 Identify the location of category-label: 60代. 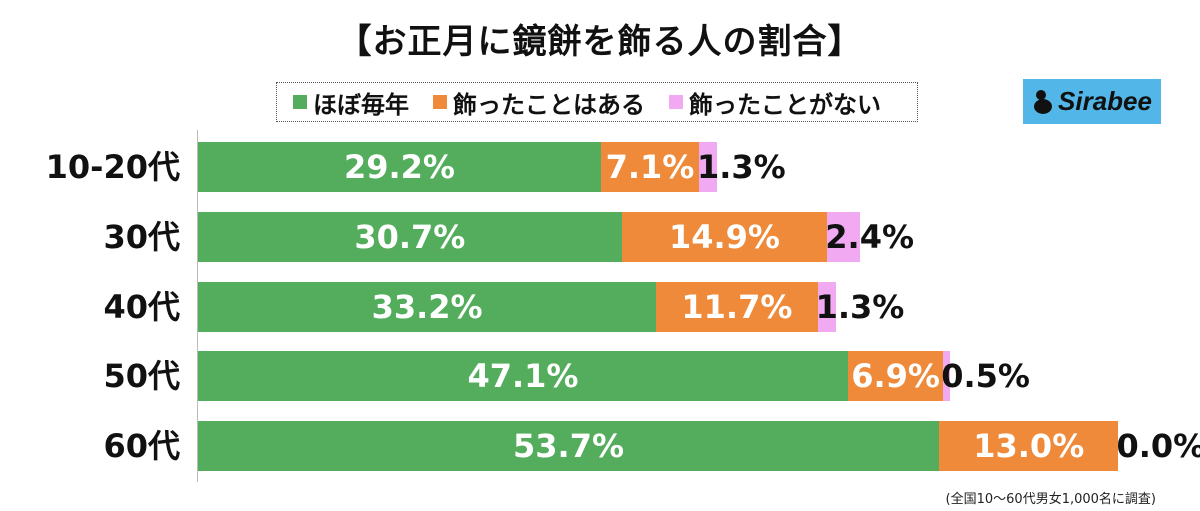
(141, 446).